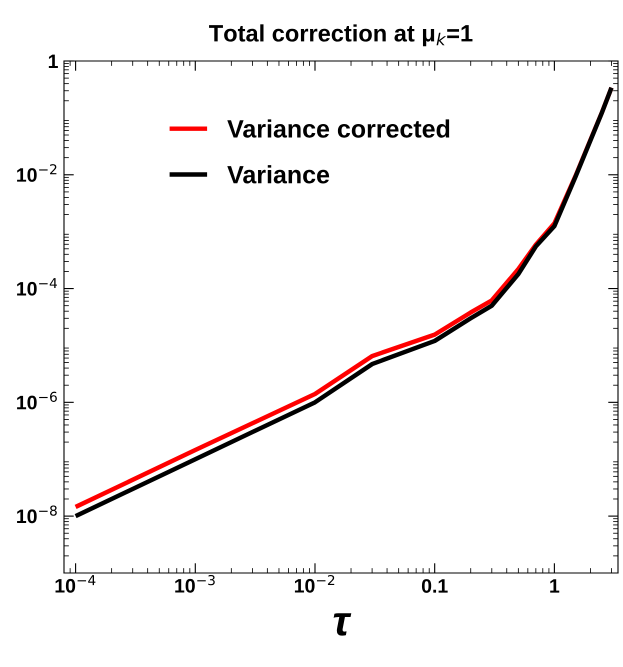  I want to click on y-tick-label: 10$^{−2}$, so click(36, 173).